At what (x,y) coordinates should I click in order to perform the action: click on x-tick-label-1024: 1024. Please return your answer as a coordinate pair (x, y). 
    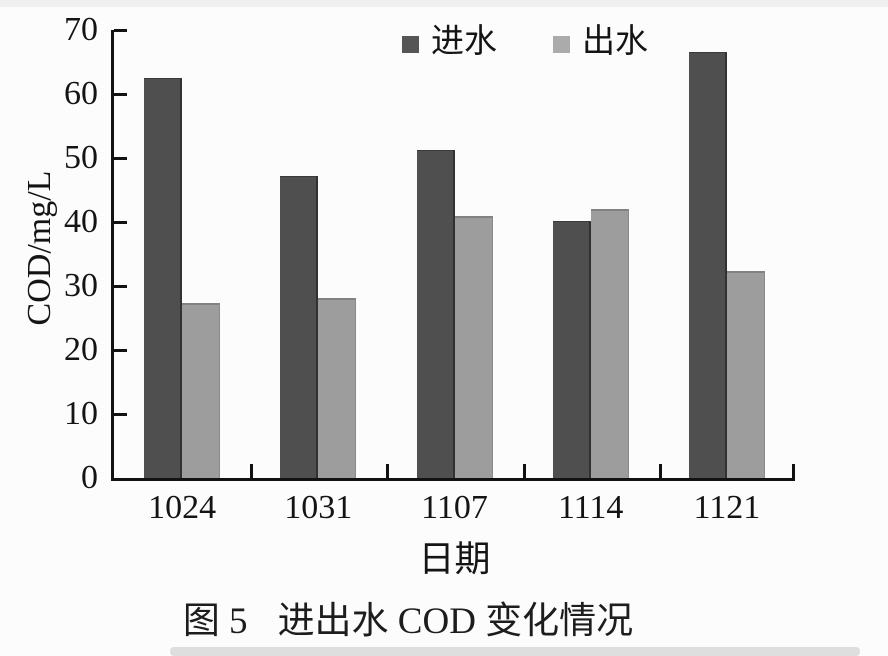
    Looking at the image, I should click on (182, 507).